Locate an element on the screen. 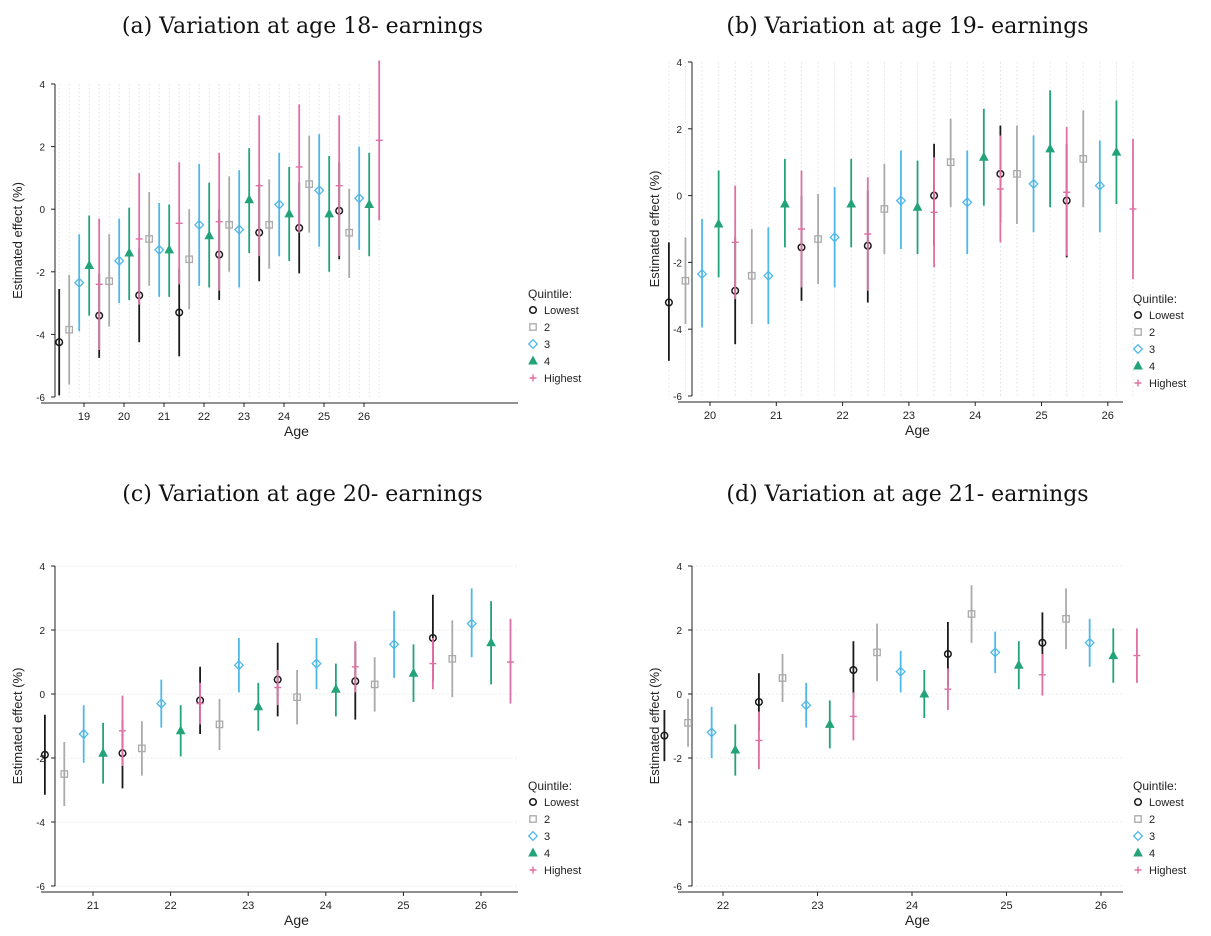 This screenshot has height=936, width=1211. x-tick-label: 23 is located at coordinates (909, 416).